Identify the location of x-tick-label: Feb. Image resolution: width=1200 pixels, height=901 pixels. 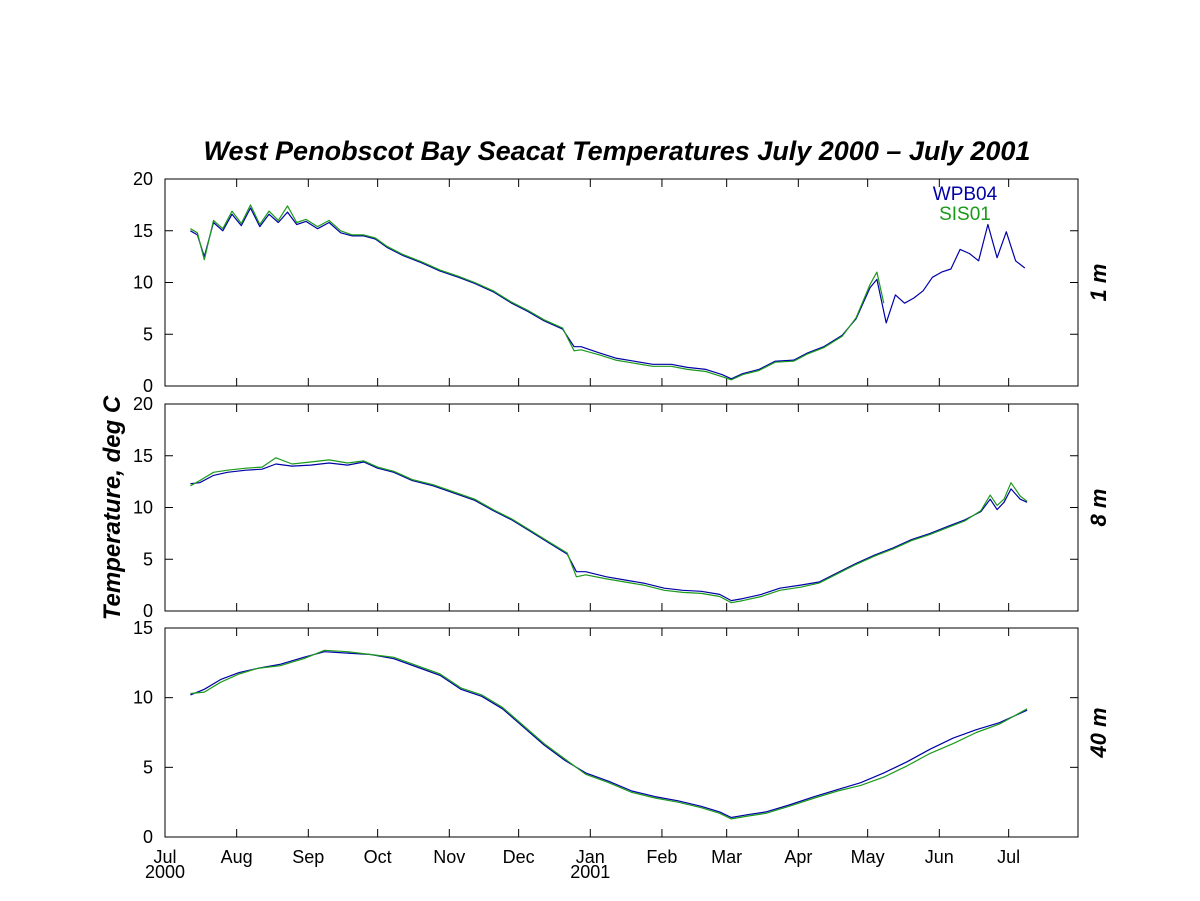
(661, 857).